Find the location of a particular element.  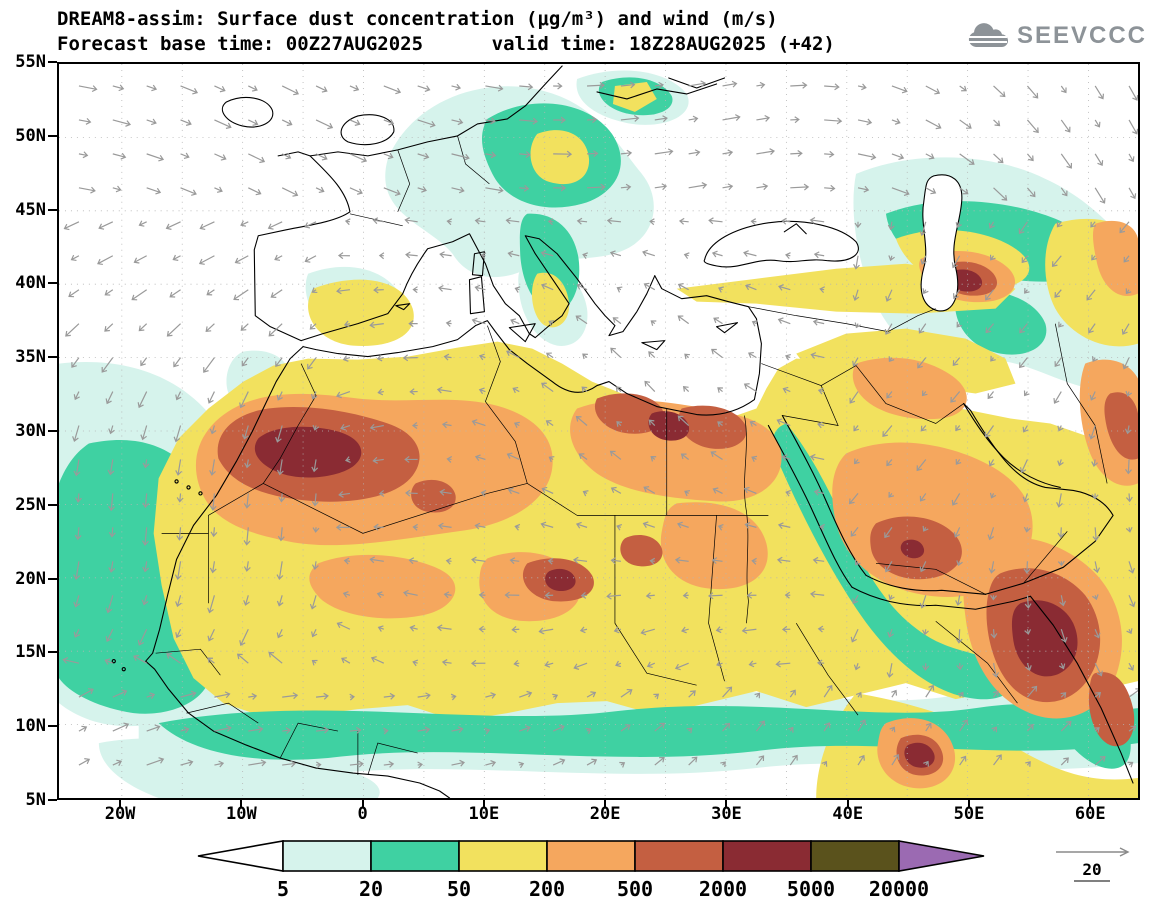

colorbar-arrow-left is located at coordinates (240, 856).